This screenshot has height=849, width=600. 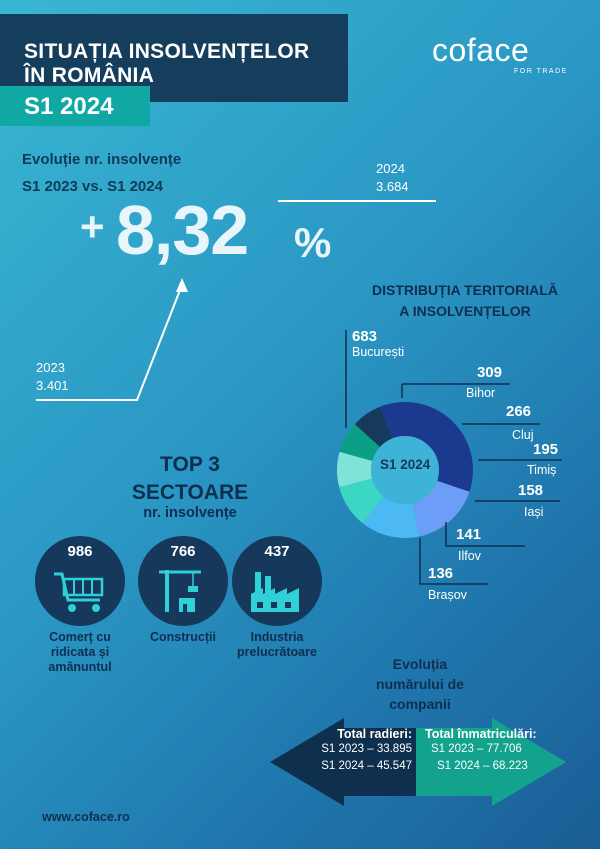 What do you see at coordinates (465, 311) in the screenshot?
I see `distribution-title-line-2: A INSOLVENȚELOR` at bounding box center [465, 311].